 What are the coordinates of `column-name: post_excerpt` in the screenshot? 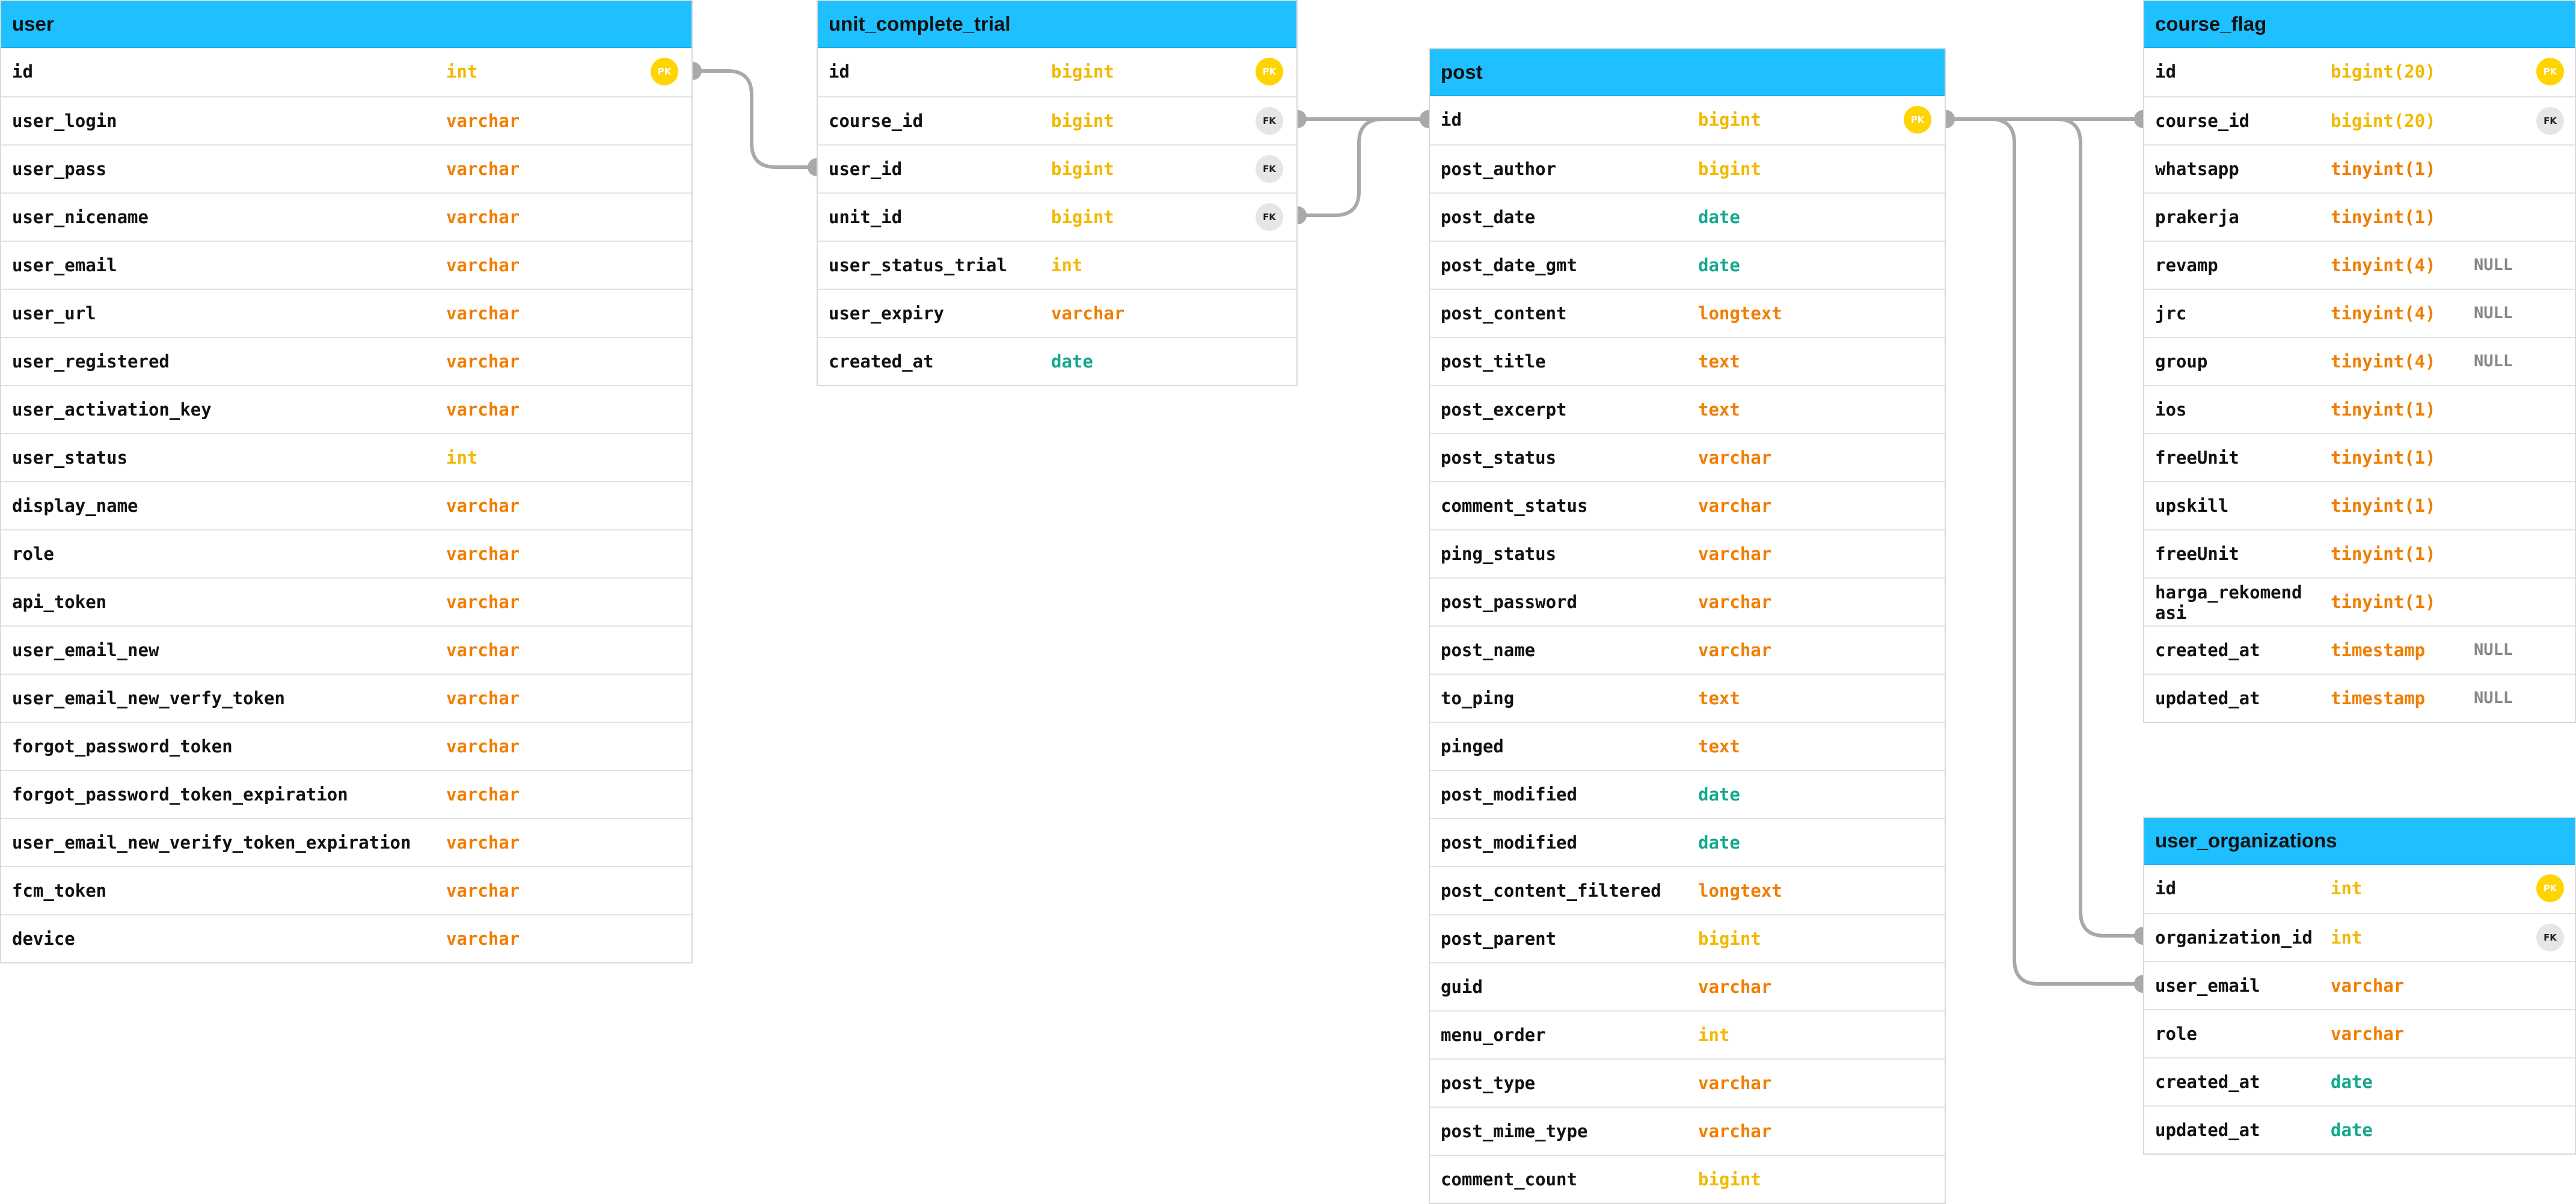 It's located at (1504, 409).